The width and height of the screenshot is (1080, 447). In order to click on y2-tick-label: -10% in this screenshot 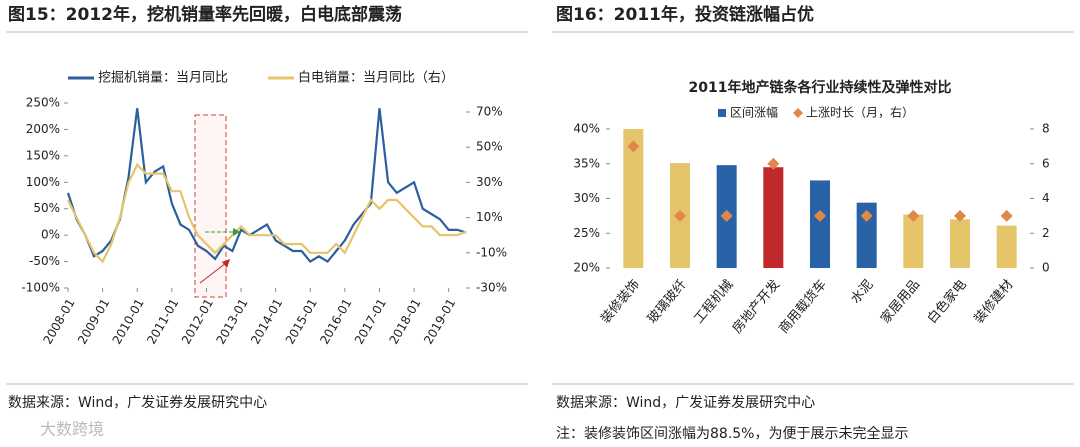, I will do `click(491, 252)`.